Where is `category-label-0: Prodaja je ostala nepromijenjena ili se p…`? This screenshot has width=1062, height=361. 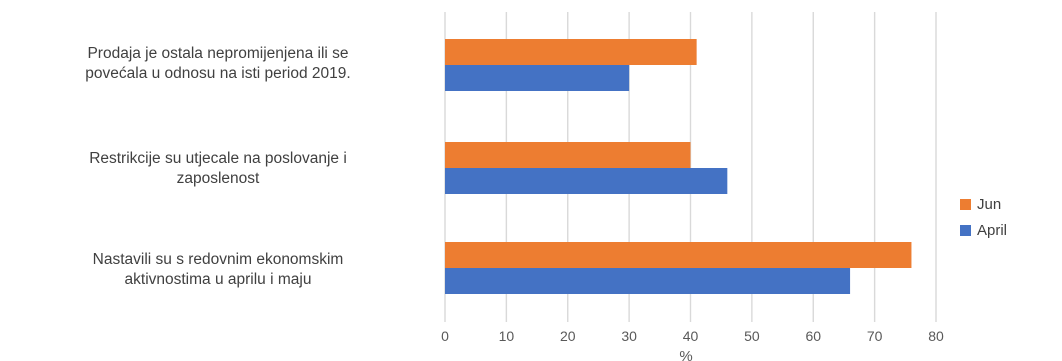
category-label-0: Prodaja je ostala nepromijenjena ili se p… is located at coordinates (218, 64).